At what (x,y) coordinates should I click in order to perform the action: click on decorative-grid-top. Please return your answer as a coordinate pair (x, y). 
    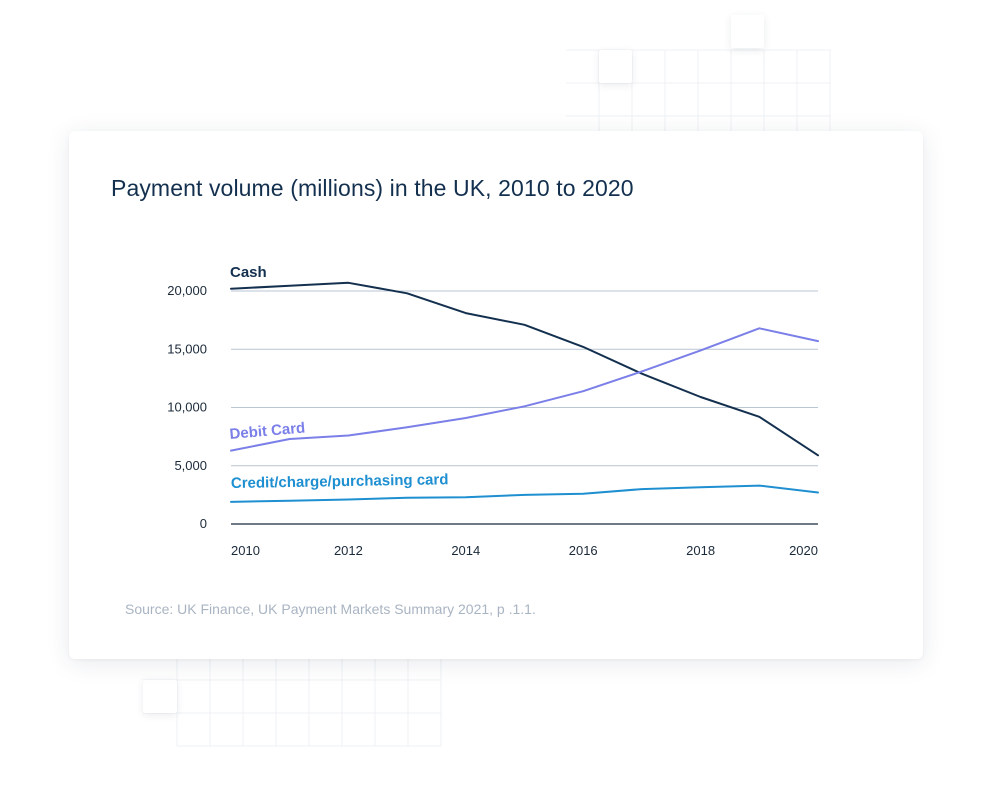
    Looking at the image, I should click on (698, 75).